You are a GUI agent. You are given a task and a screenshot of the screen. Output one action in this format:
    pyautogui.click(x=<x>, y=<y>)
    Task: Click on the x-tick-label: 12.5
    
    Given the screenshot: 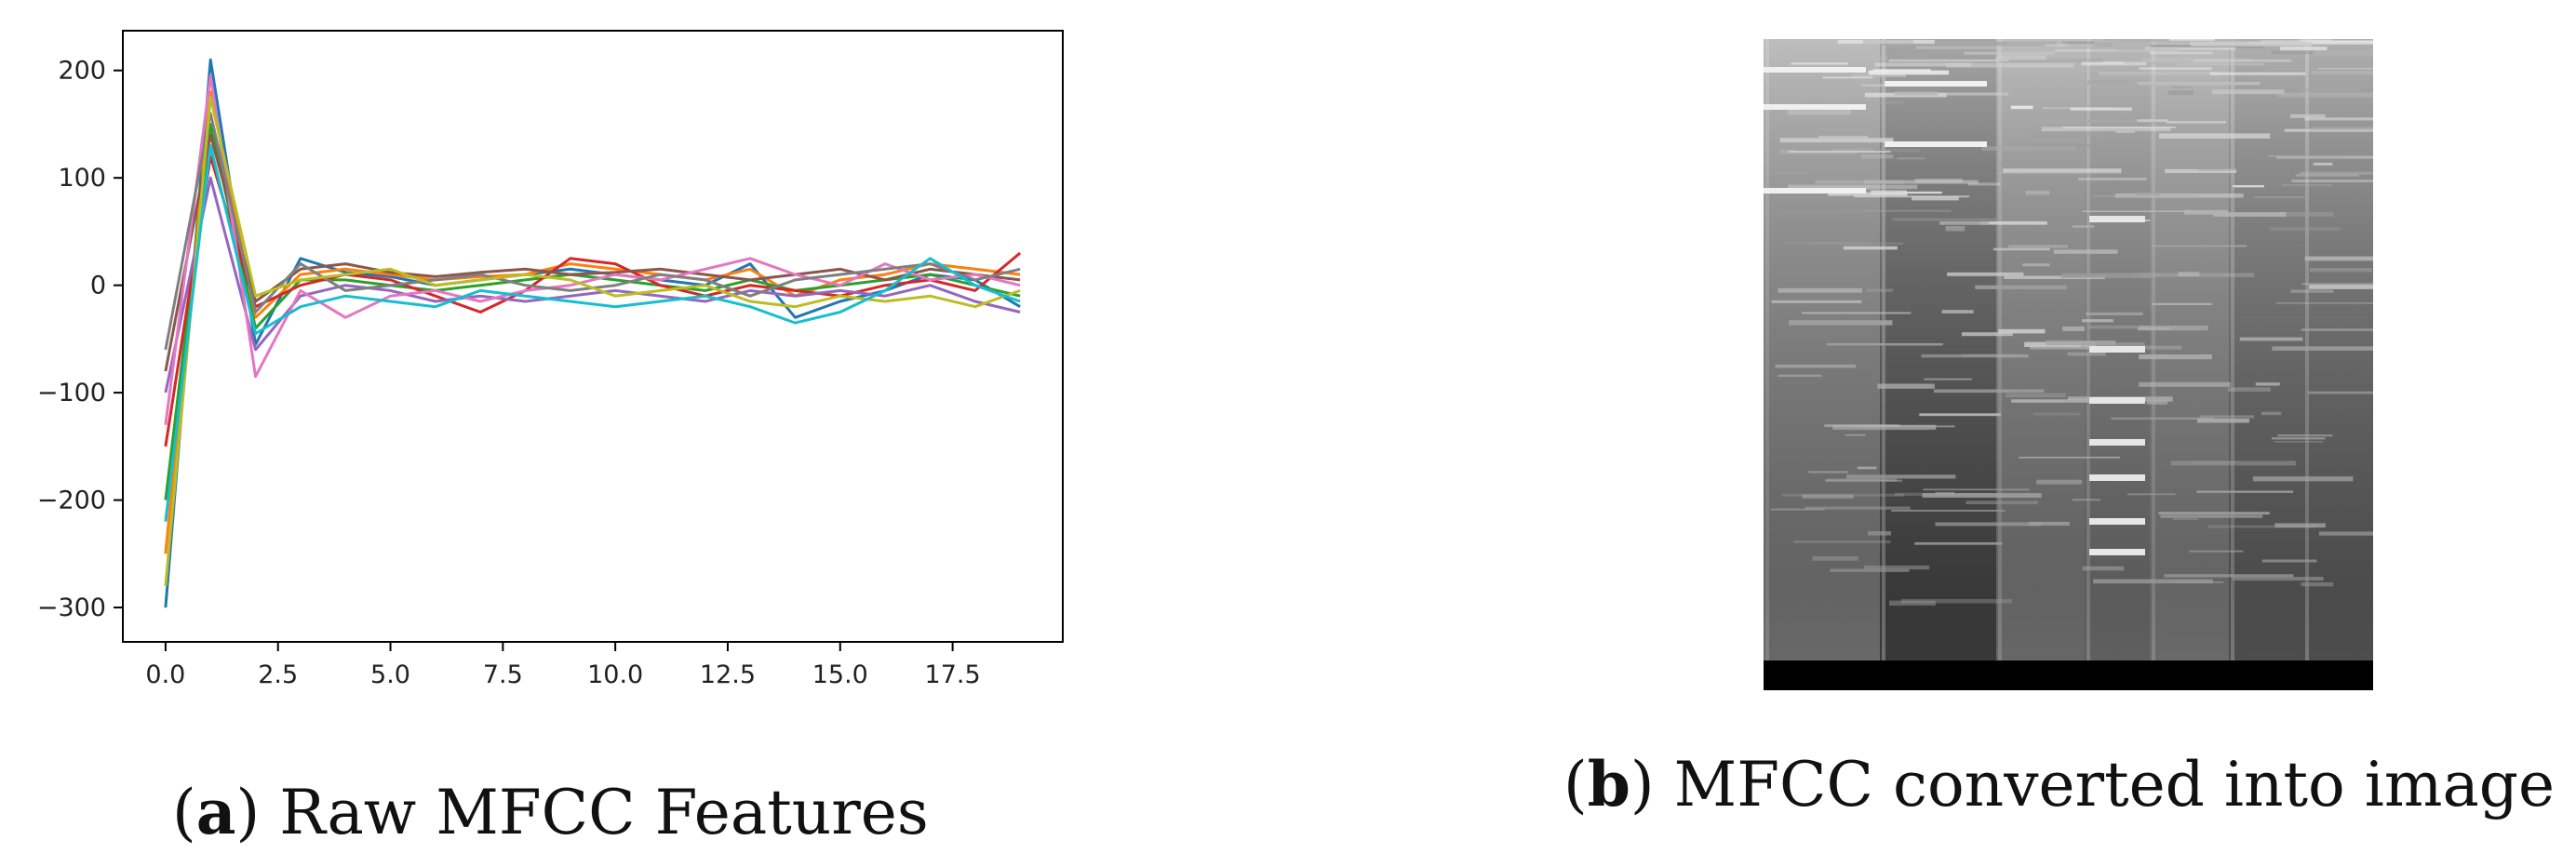 What is the action you would take?
    pyautogui.click(x=728, y=674)
    